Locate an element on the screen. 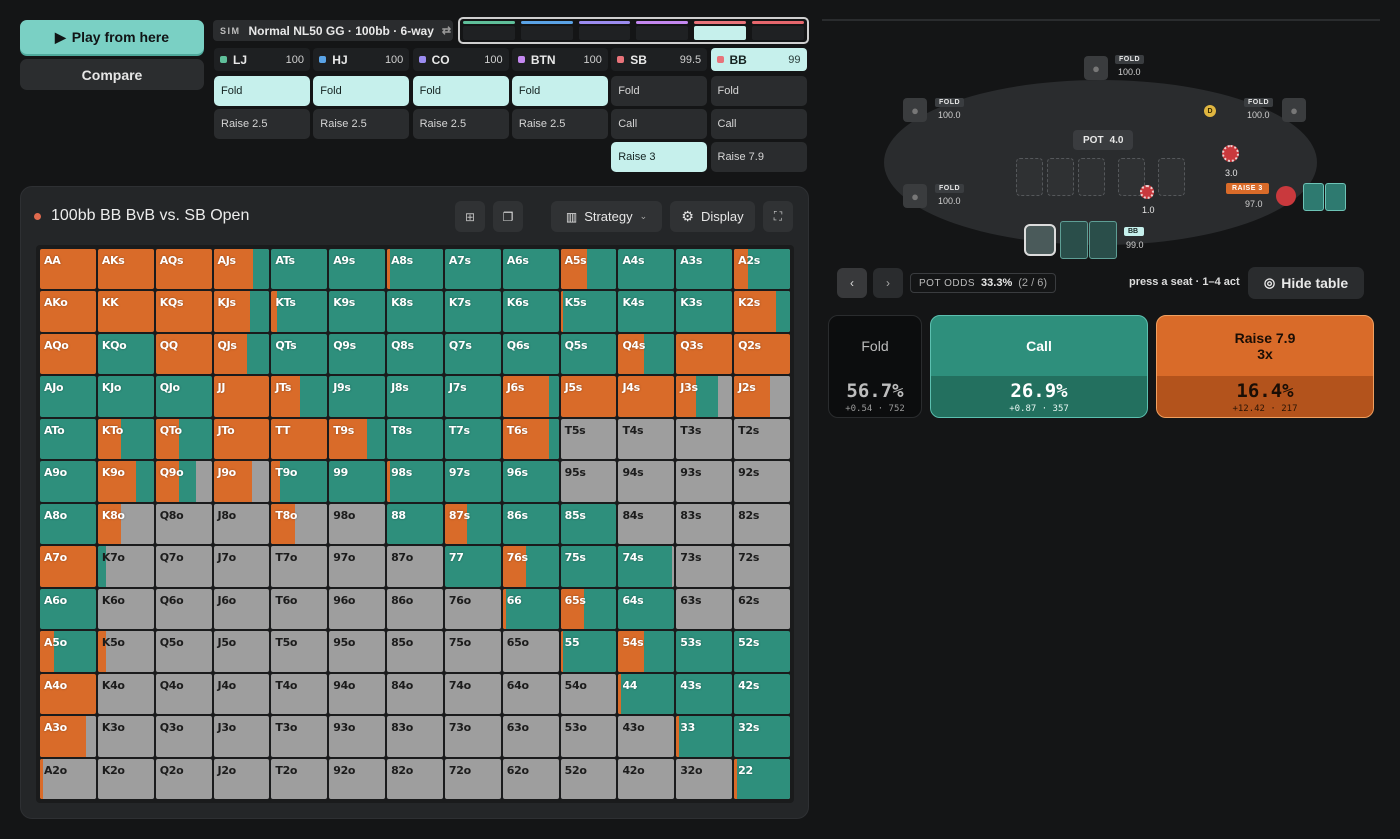 Image resolution: width=1400 pixels, height=839 pixels. hand-cell: Q3s is located at coordinates (704, 354).